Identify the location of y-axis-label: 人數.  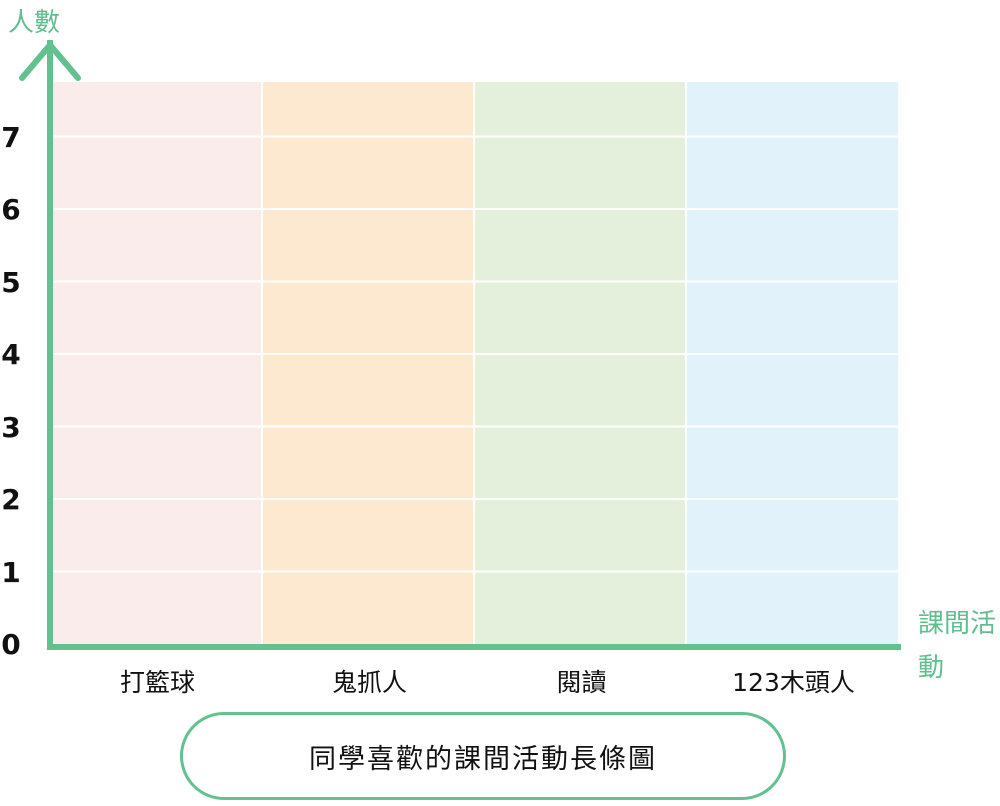
(34, 23).